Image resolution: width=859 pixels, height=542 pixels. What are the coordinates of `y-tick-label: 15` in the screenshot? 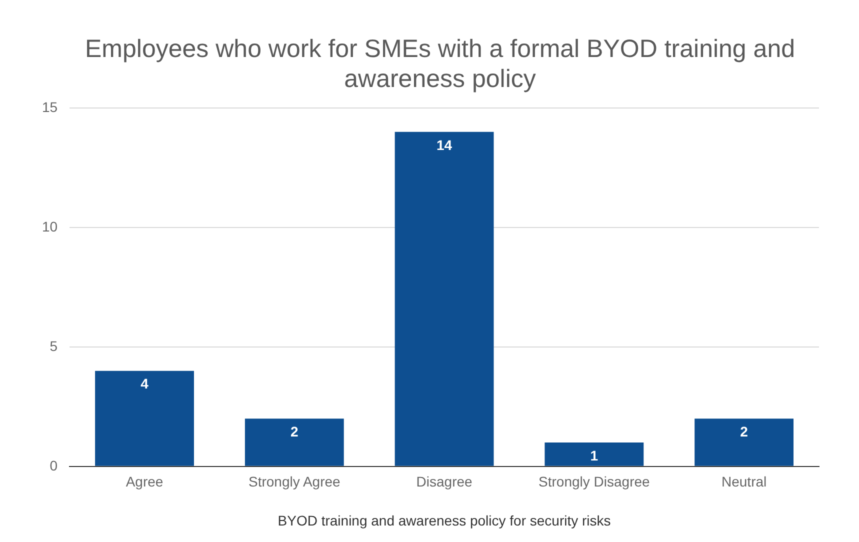 It's located at (50, 106).